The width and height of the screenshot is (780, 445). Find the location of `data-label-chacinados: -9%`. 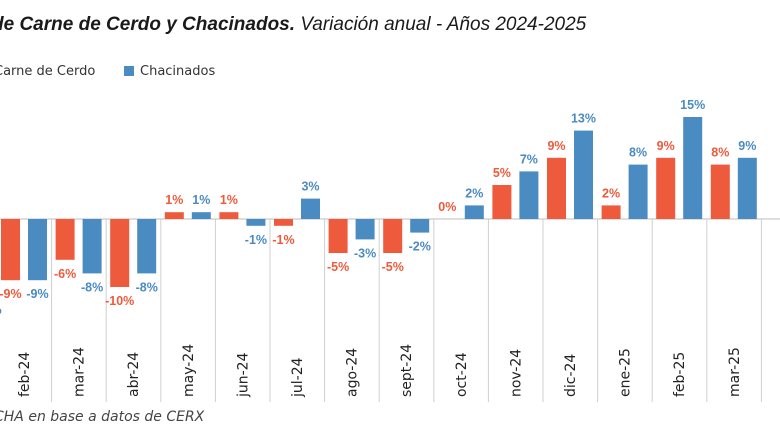

data-label-chacinados: -9% is located at coordinates (37, 294).